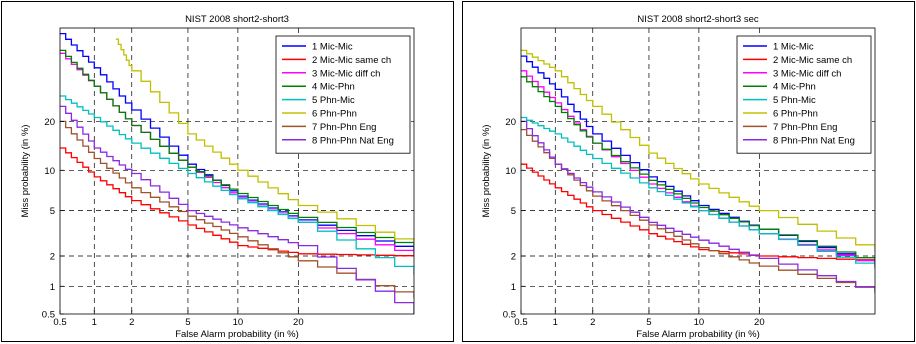  What do you see at coordinates (698, 19) in the screenshot?
I see `chart-title: NIST 2008 short2-short3 sec` at bounding box center [698, 19].